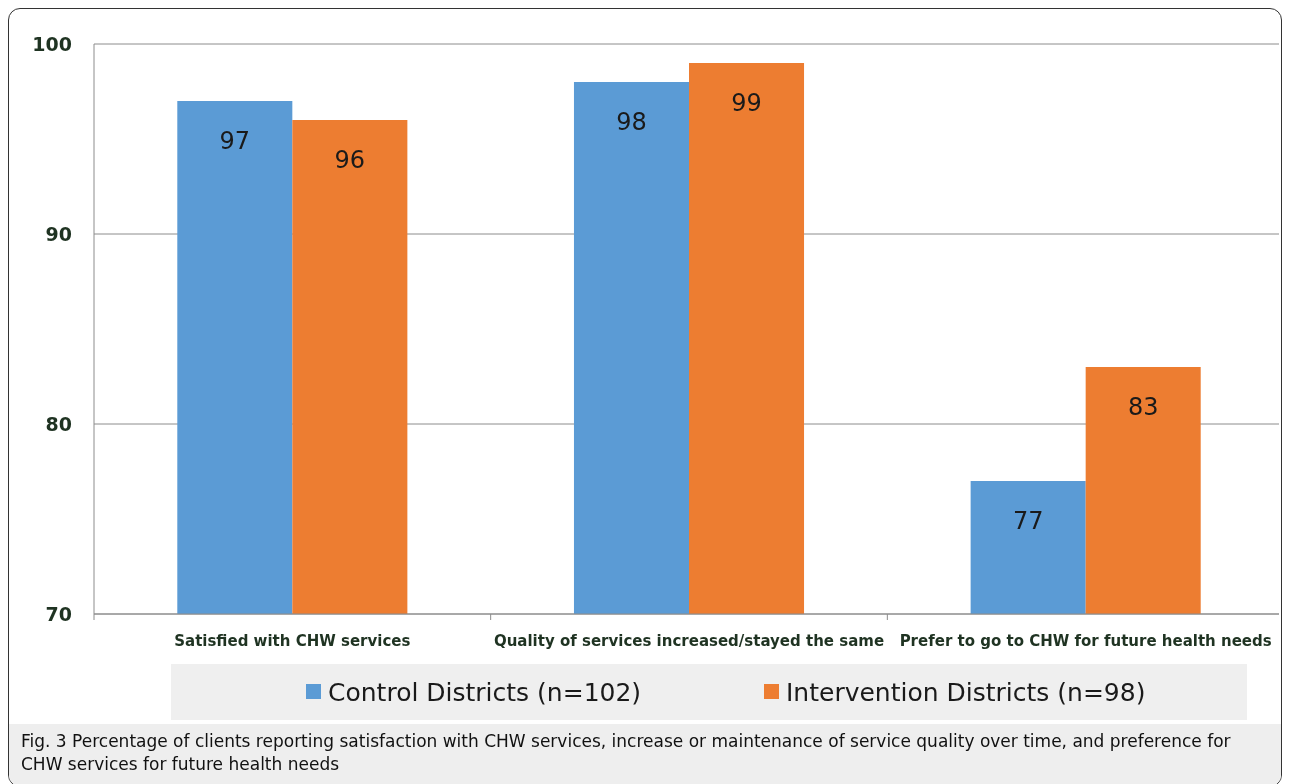 This screenshot has height=784, width=1290. I want to click on x-tick-label: Quality of services increased/stayed the same, so click(689, 641).